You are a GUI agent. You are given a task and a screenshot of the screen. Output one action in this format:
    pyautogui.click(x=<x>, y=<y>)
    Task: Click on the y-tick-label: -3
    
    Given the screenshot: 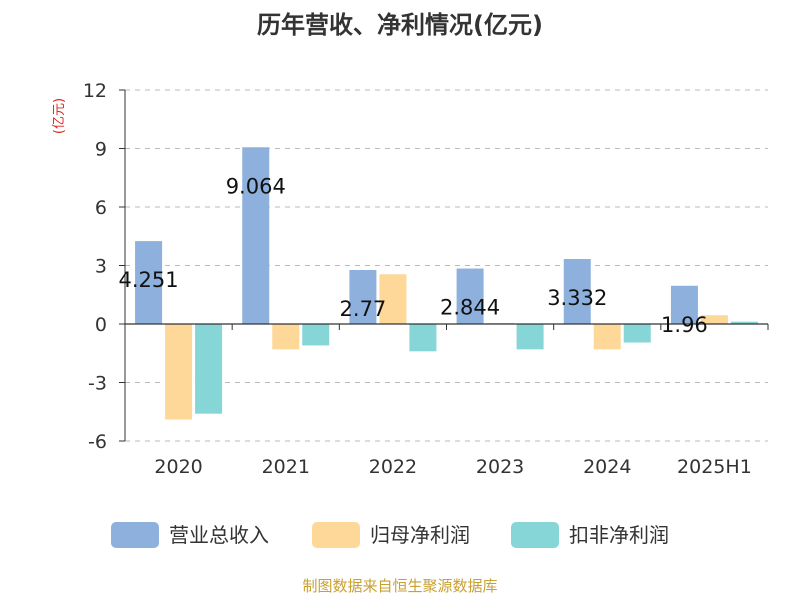 What is the action you would take?
    pyautogui.click(x=97, y=384)
    